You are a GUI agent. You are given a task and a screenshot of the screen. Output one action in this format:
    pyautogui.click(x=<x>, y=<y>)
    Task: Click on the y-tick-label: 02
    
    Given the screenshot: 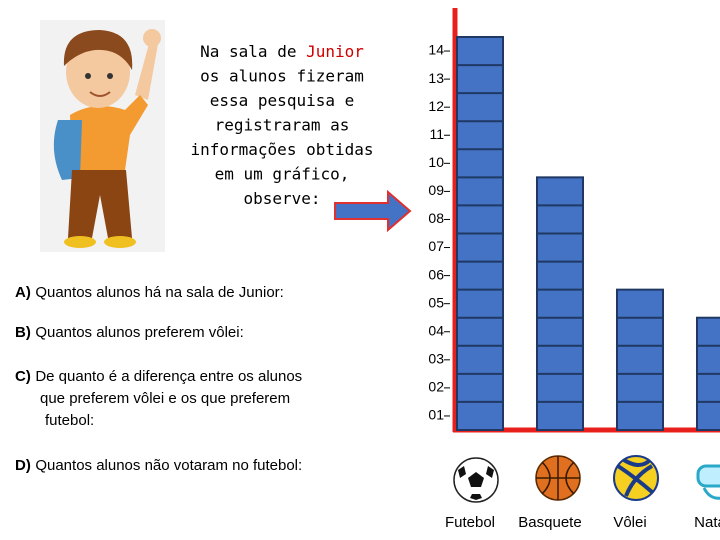 What is the action you would take?
    pyautogui.click(x=436, y=387)
    